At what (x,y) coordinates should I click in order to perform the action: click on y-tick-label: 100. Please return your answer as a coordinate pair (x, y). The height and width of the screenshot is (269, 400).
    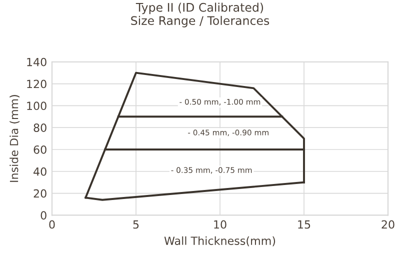
    Looking at the image, I should click on (36, 106).